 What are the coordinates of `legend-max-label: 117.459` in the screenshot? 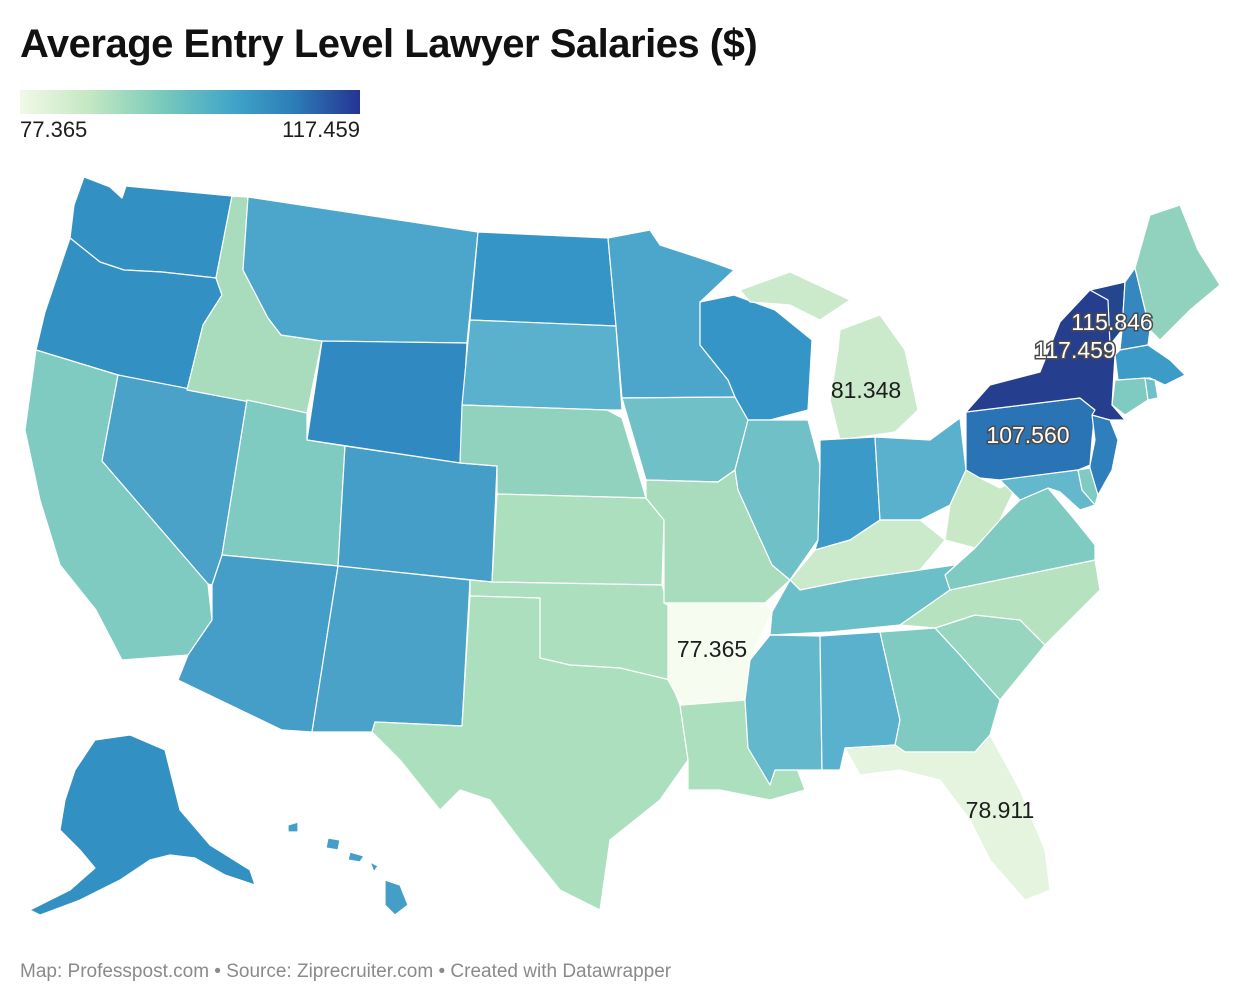 It's located at (321, 129).